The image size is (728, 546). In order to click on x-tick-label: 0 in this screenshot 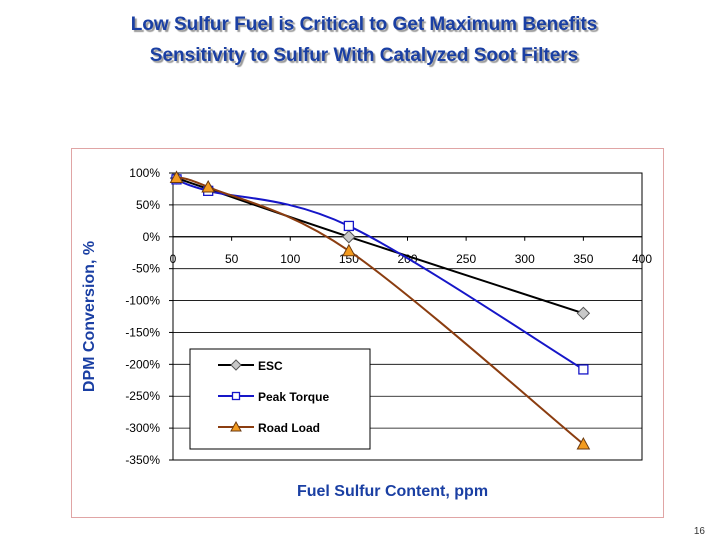, I will do `click(173, 259)`.